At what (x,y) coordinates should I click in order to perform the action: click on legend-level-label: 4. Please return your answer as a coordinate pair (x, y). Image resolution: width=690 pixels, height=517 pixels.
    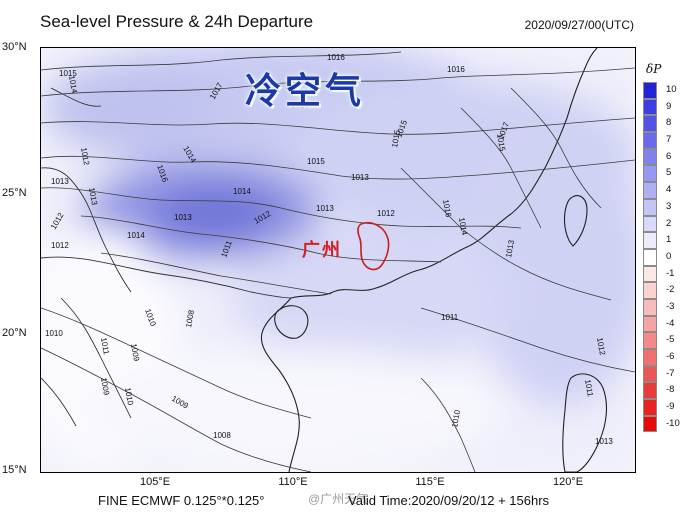
    Looking at the image, I should click on (669, 190).